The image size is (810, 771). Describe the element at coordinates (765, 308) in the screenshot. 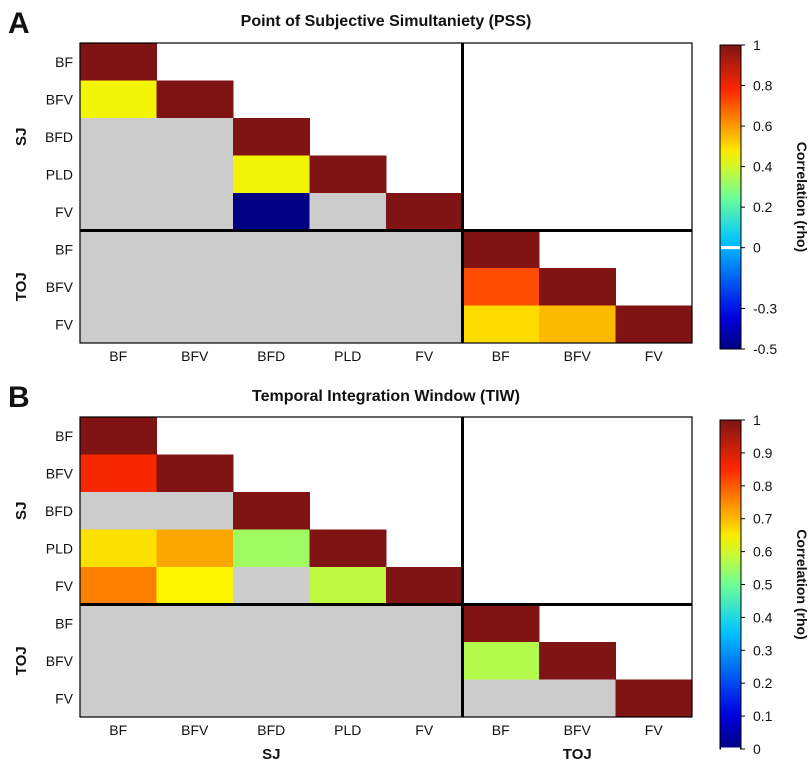

I see `colorbar-tick-label: -0.3` at that location.